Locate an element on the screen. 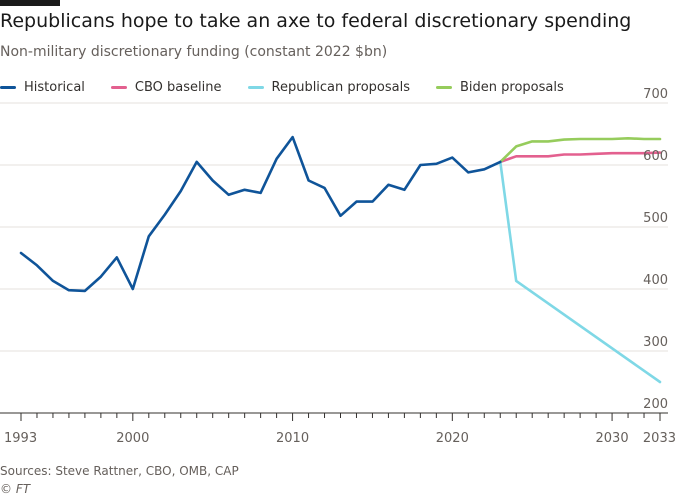 This screenshot has height=500, width=700. x-tick-label-2030: 2030 is located at coordinates (612, 438).